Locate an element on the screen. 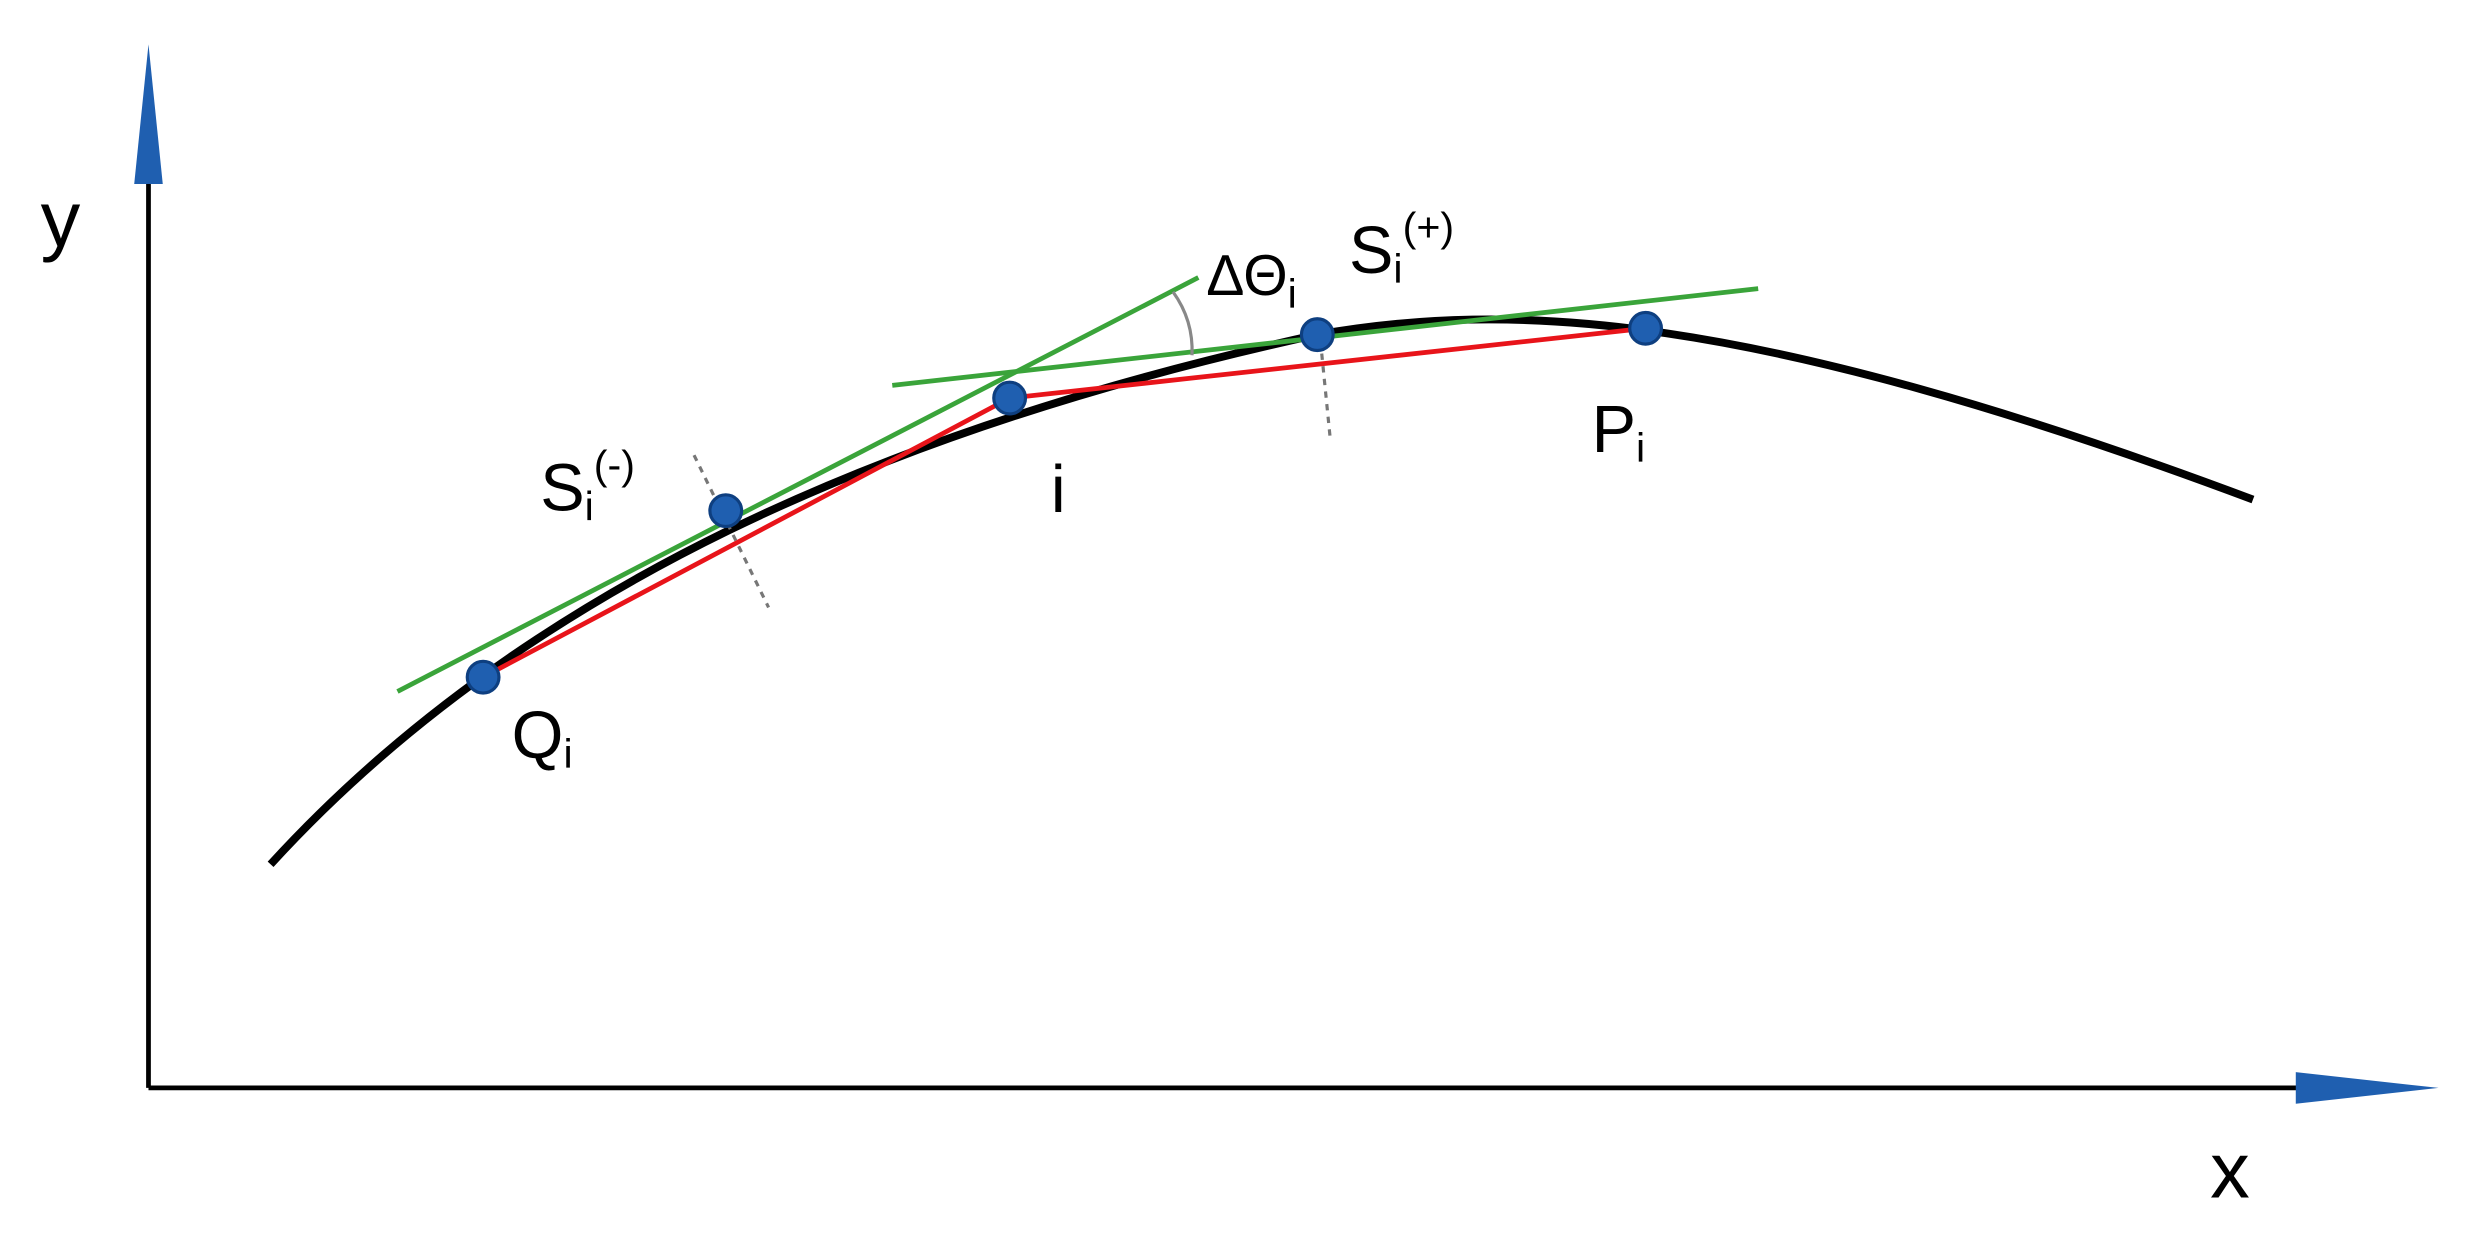  y-arrow is located at coordinates (148, 114).